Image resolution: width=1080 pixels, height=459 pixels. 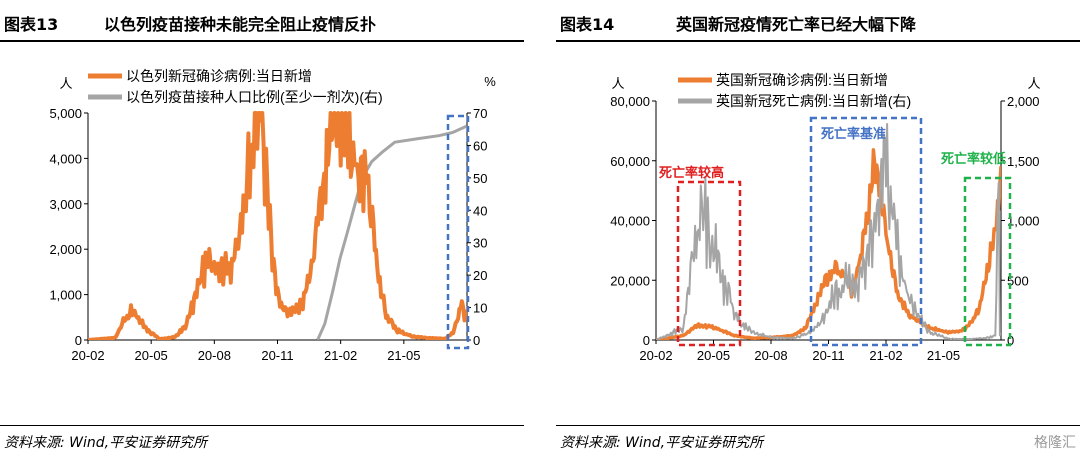 I want to click on y-tick-label-left: 40,000, so click(x=630, y=221).